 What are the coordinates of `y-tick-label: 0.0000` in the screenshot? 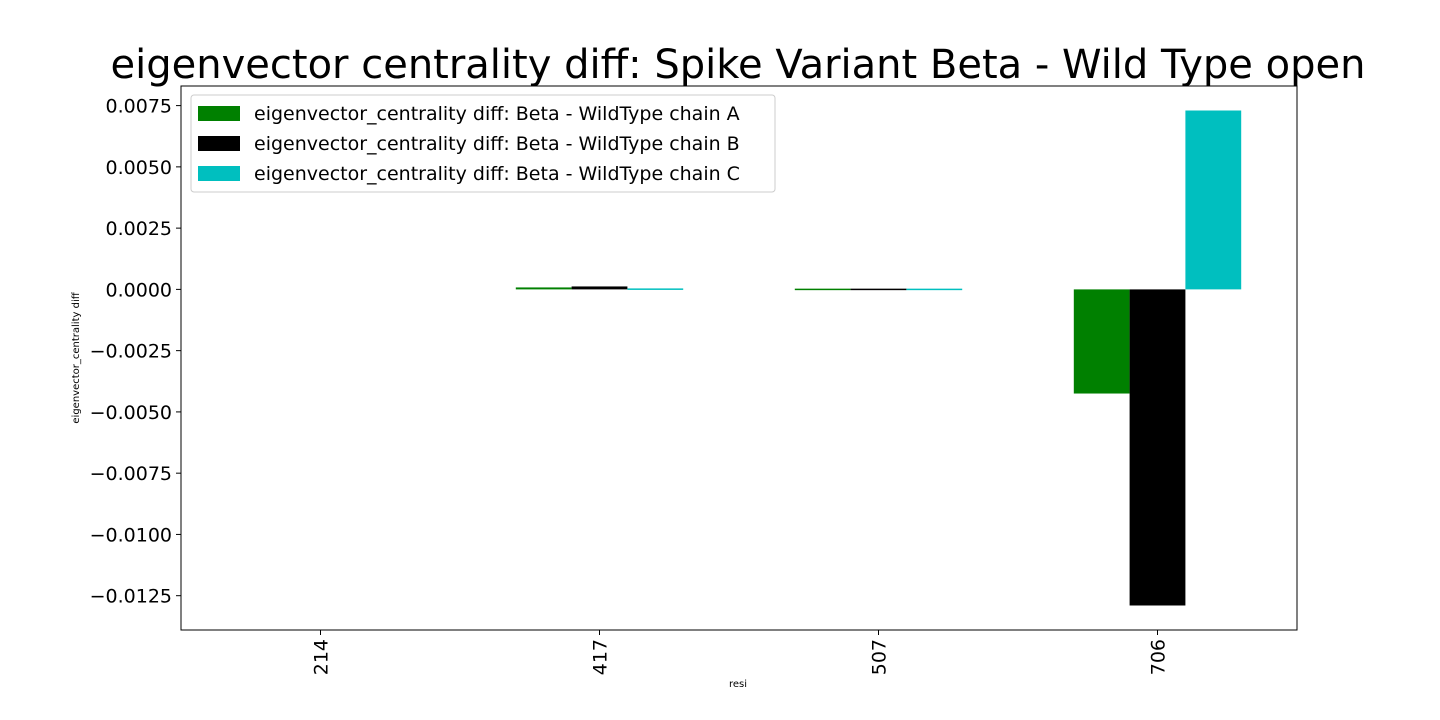 It's located at (139, 290).